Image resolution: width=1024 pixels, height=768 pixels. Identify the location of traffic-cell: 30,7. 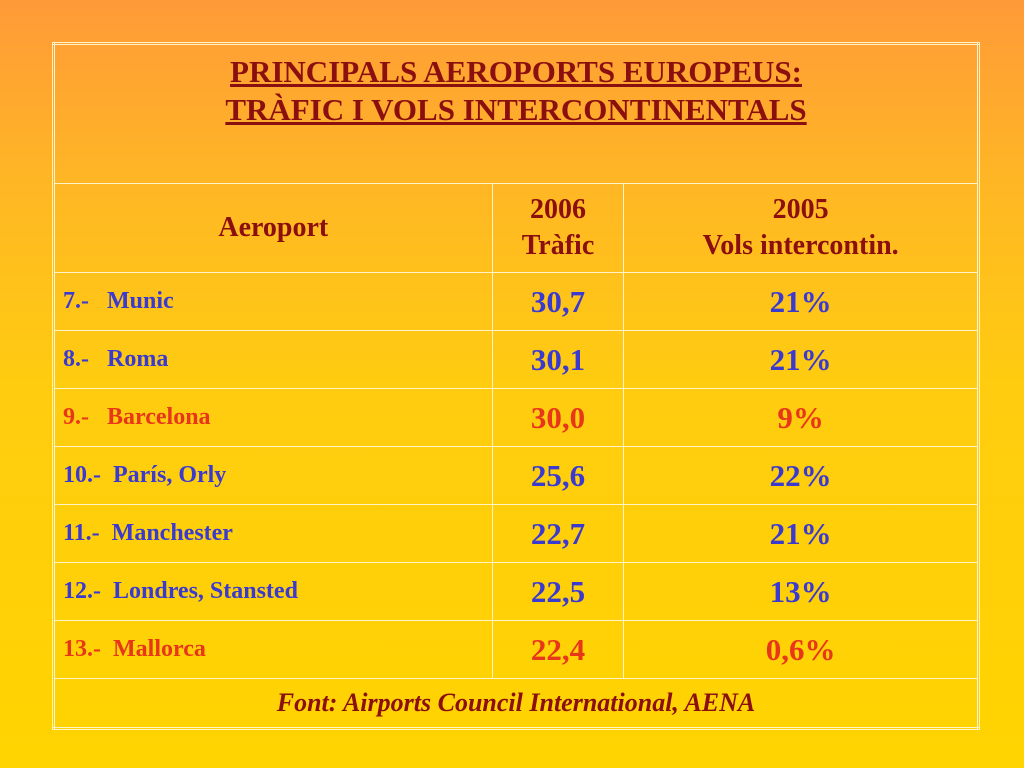
(558, 301).